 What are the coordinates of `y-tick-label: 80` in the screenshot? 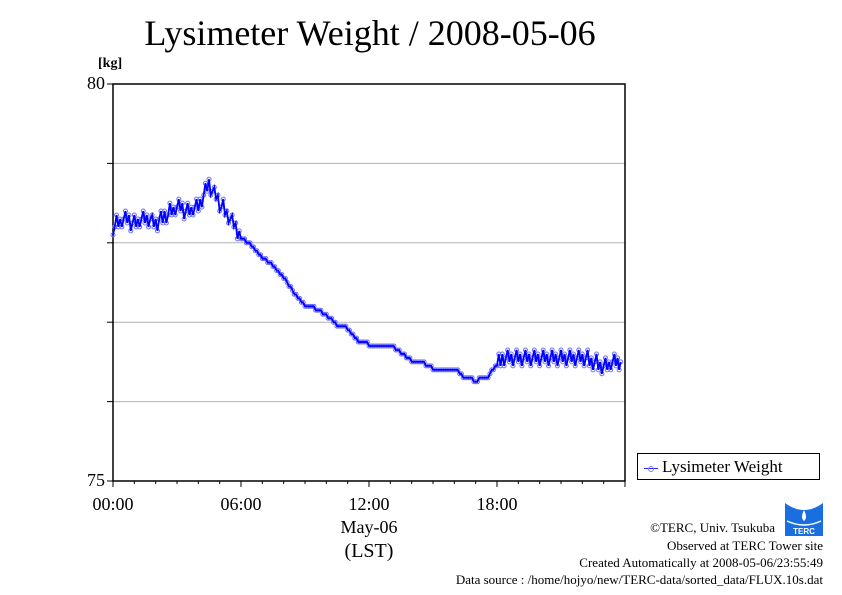 It's located at (96, 83).